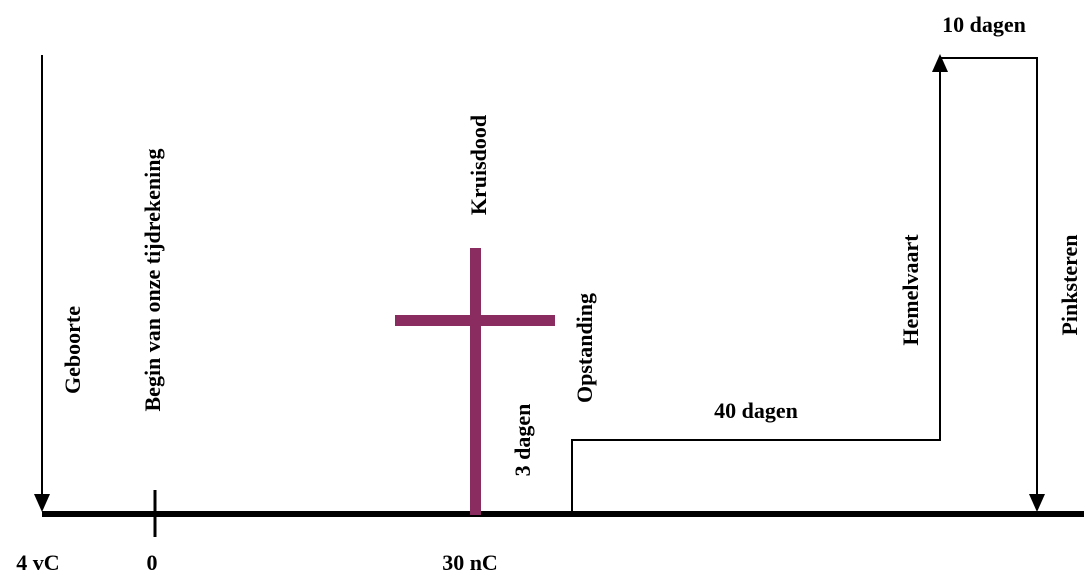  Describe the element at coordinates (1037, 503) in the screenshot. I see `pentecost-arrowhead` at that location.